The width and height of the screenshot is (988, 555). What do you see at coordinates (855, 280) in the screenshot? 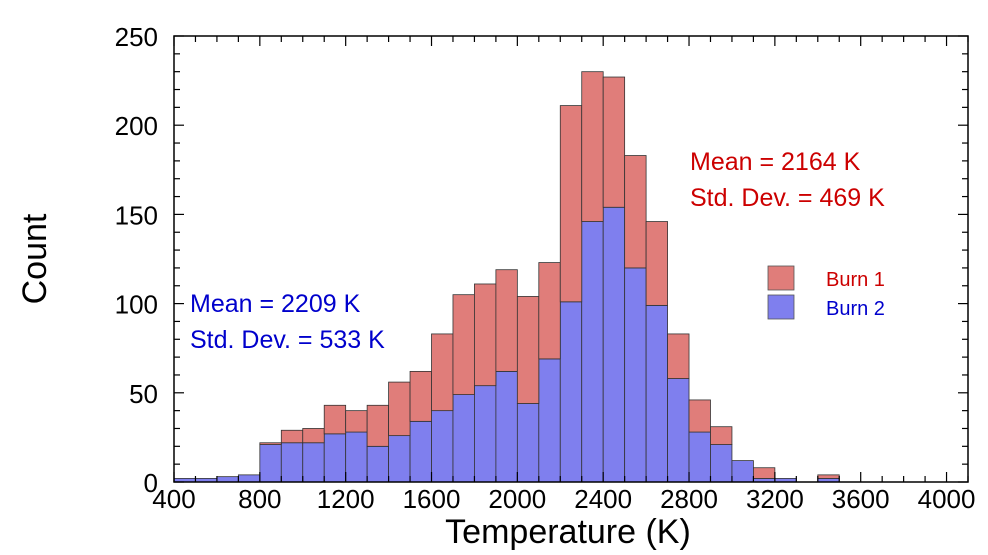
I see `legend-label-burn1: Burn 1` at bounding box center [855, 280].